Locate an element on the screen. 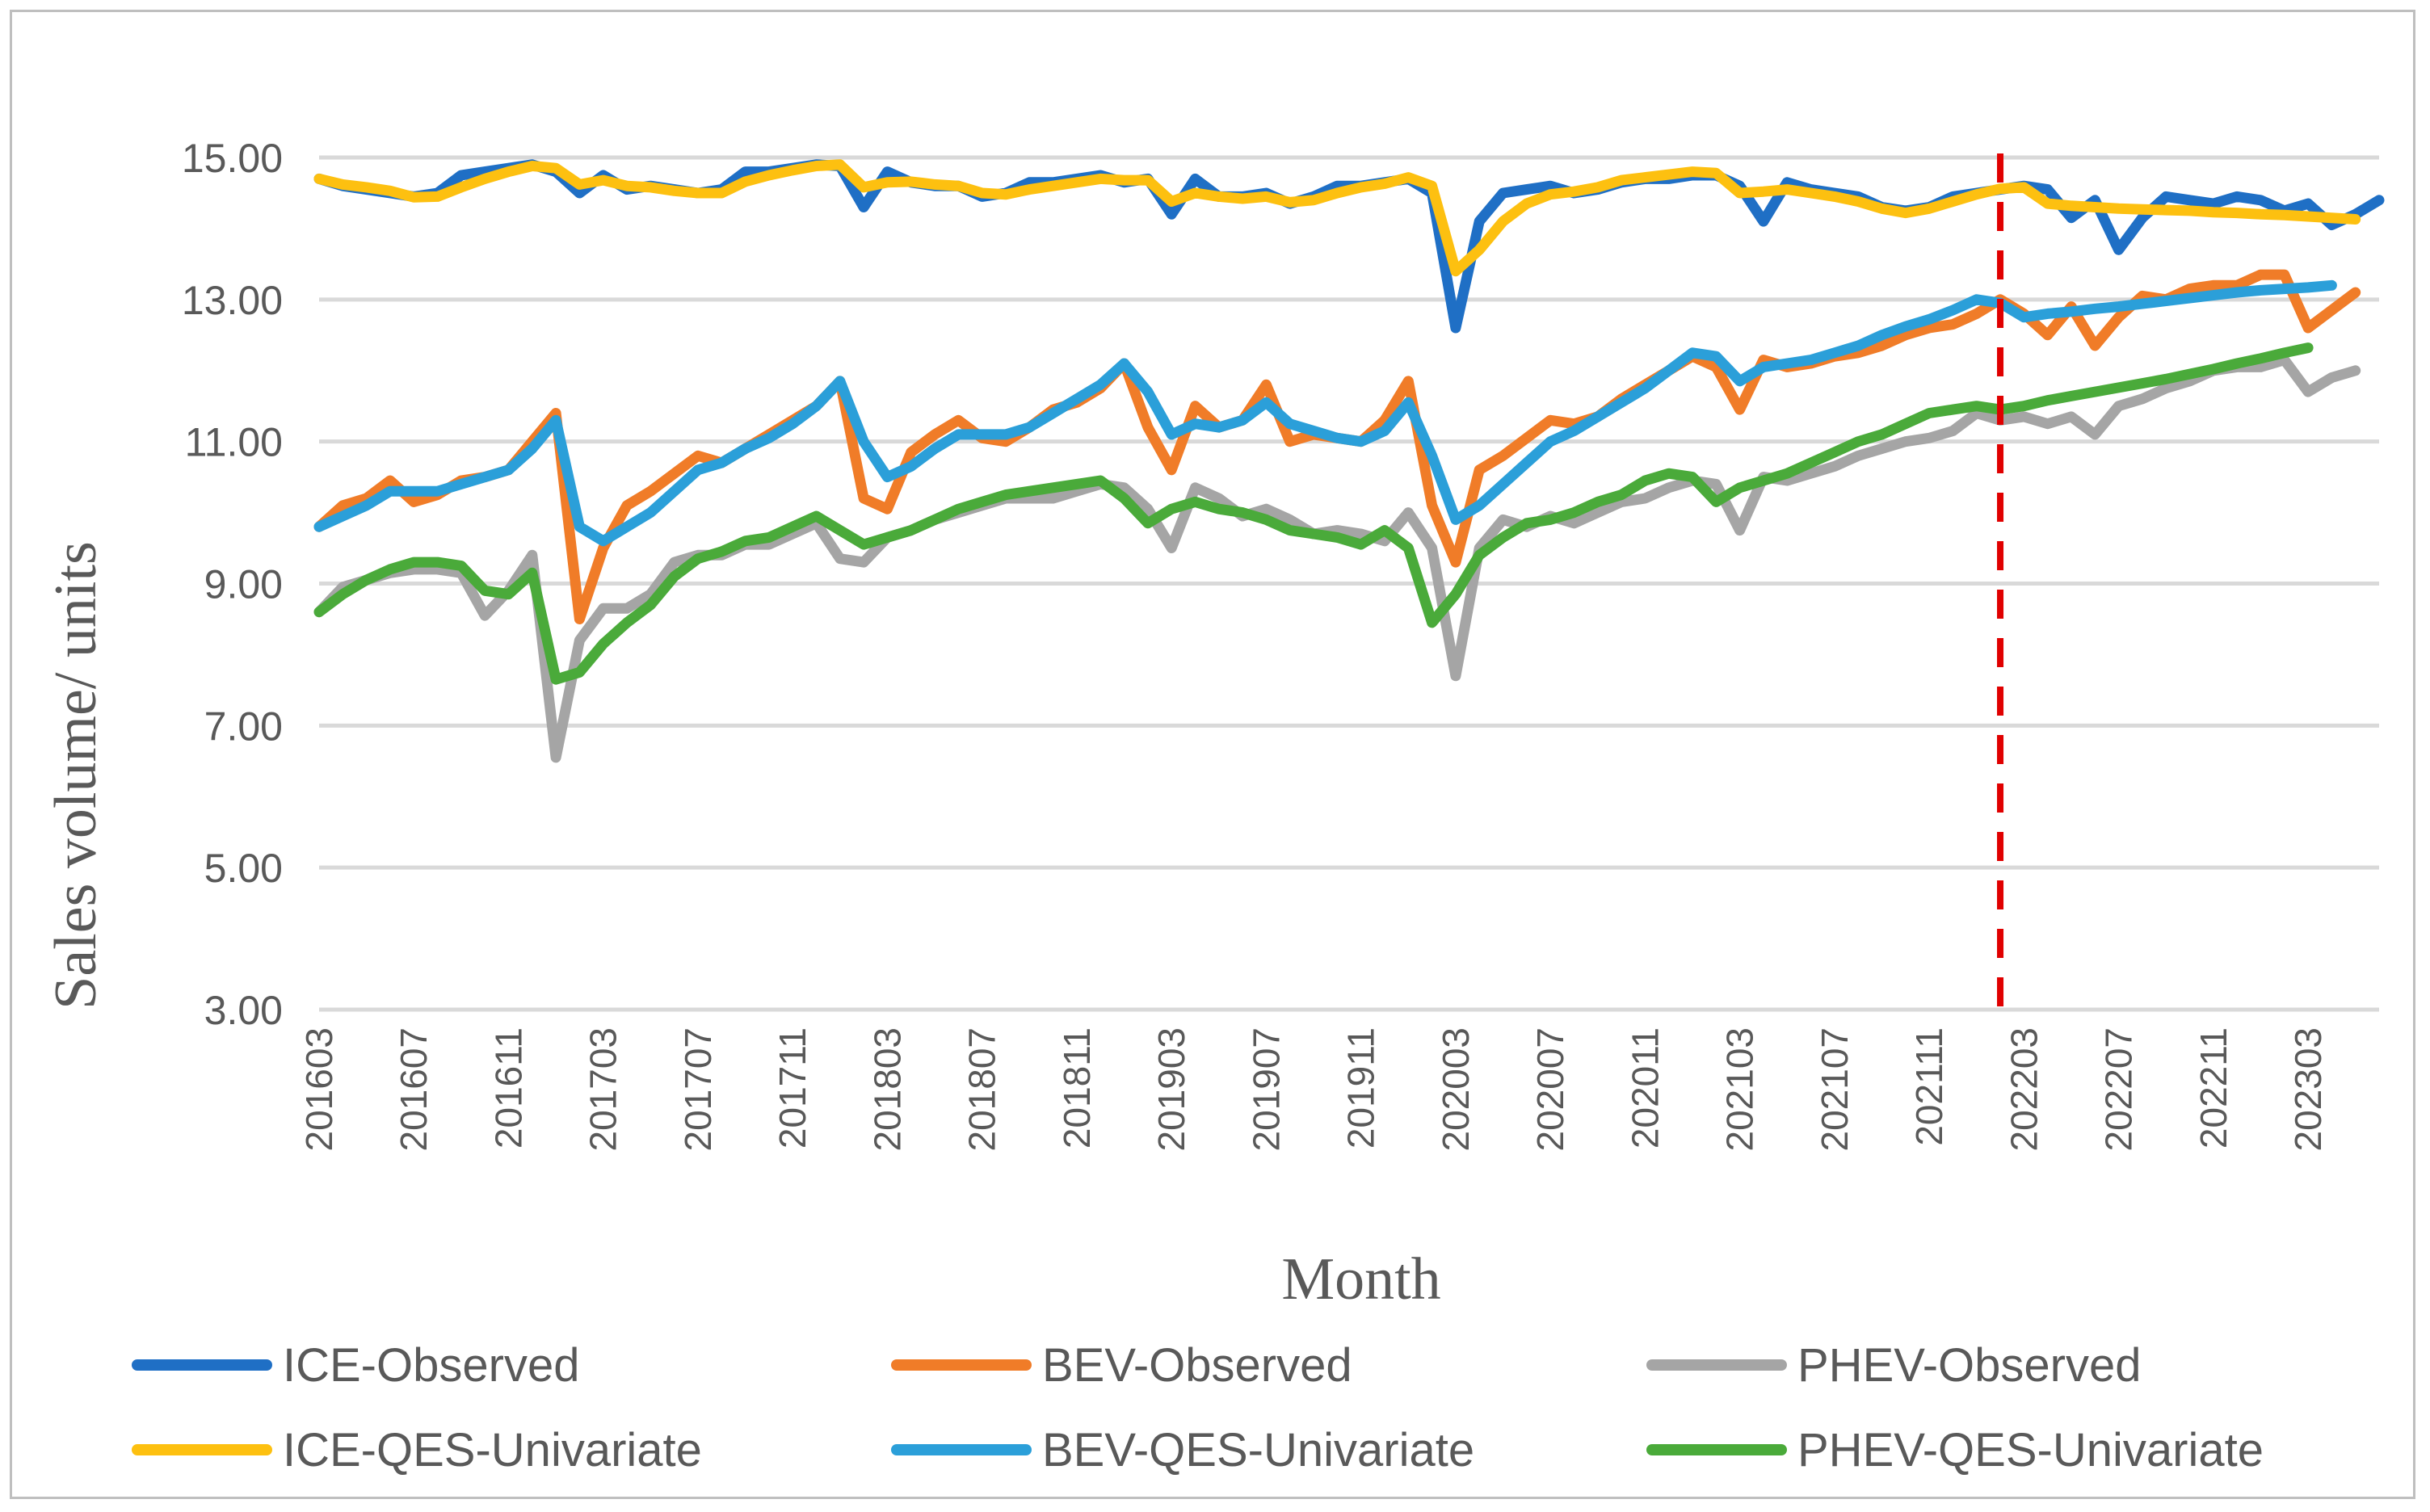 This screenshot has height=1512, width=2430. legend-label: ICE-QES-Univariate is located at coordinates (492, 1450).